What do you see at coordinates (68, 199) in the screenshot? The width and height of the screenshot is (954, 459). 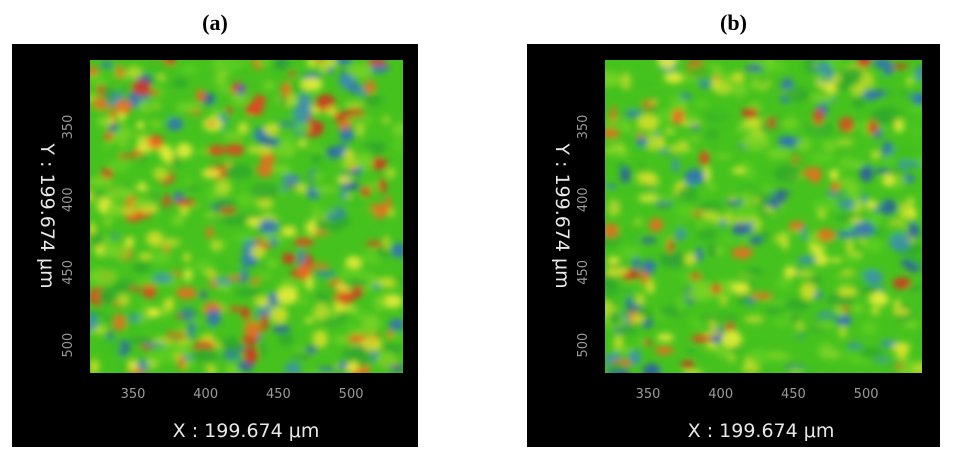 I see `y-tick-label: 400` at bounding box center [68, 199].